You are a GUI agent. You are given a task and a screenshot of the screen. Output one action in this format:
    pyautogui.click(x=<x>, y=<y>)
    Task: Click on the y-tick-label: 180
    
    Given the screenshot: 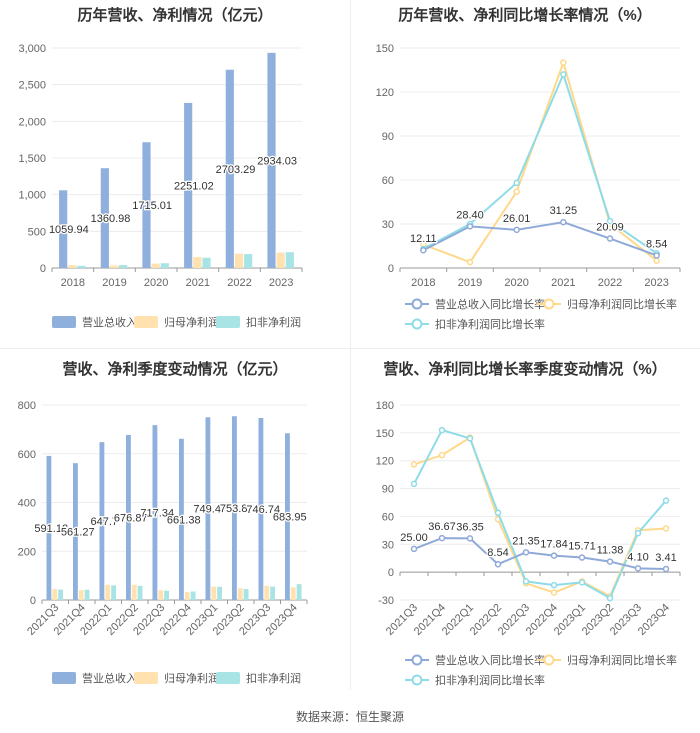 What is the action you would take?
    pyautogui.click(x=385, y=406)
    